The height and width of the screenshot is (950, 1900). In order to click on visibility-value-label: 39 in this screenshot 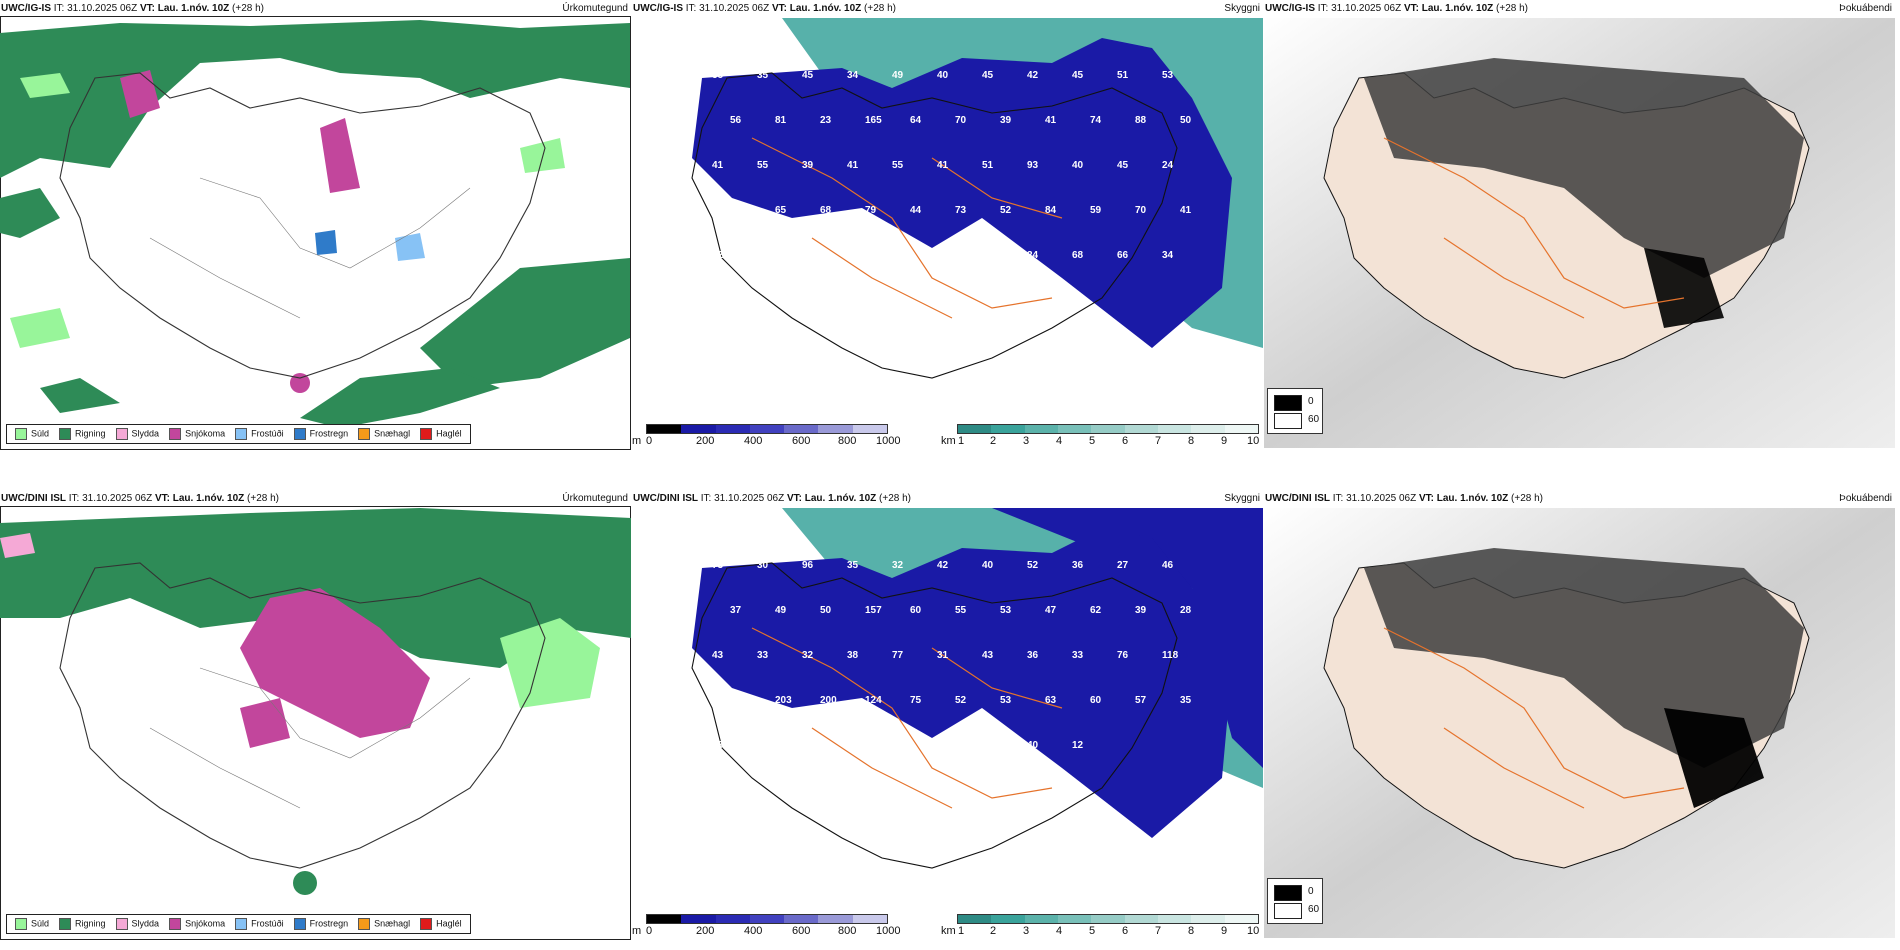, I will do `click(1141, 610)`.